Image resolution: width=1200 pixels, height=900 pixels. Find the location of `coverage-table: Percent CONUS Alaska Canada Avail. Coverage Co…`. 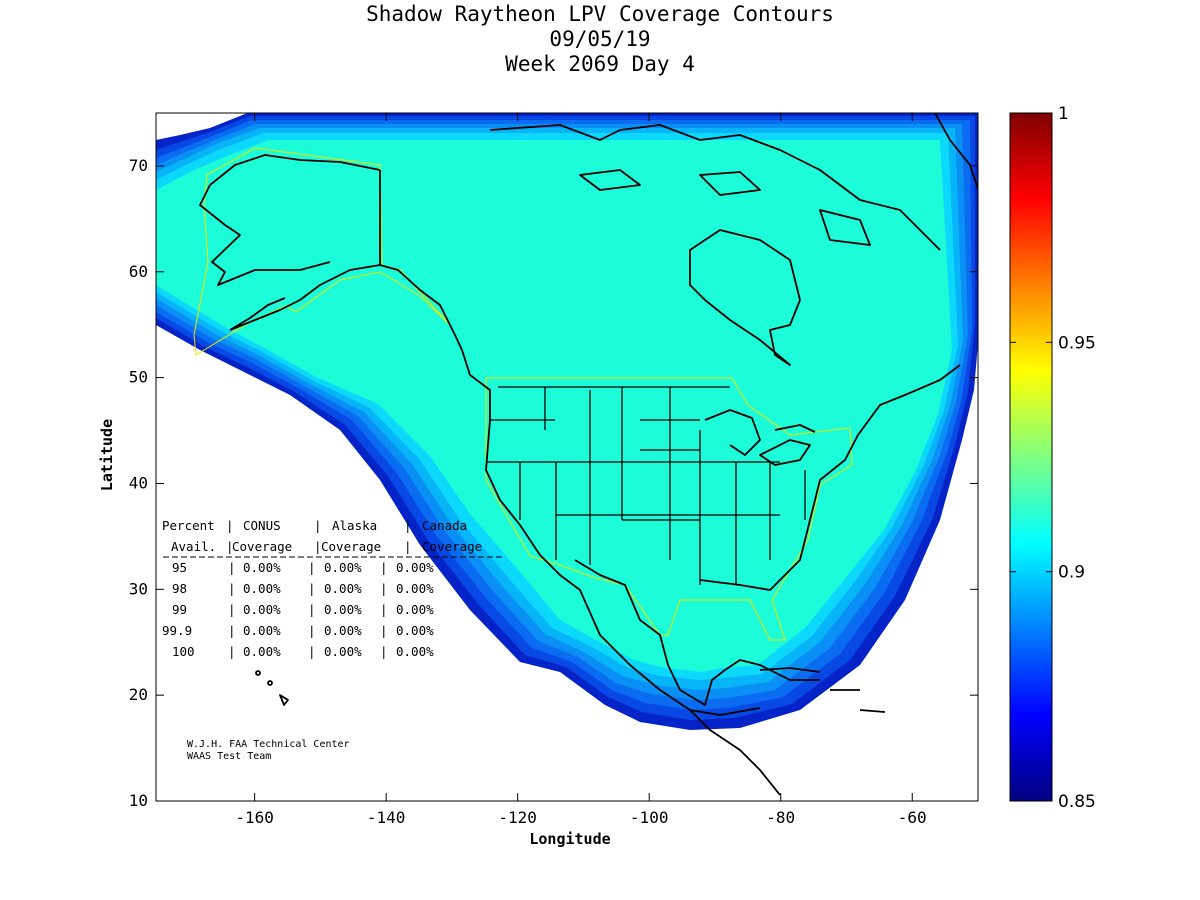

coverage-table: Percent CONUS Alaska Canada Avail. Coverage Co… is located at coordinates (332, 588).